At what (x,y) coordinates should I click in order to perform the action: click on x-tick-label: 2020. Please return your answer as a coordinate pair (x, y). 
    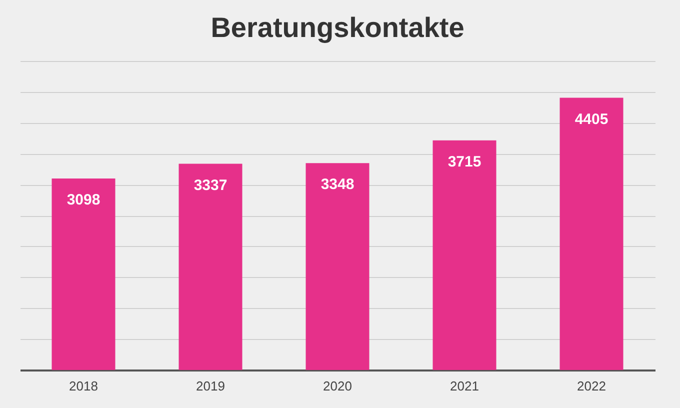
    Looking at the image, I should click on (337, 386).